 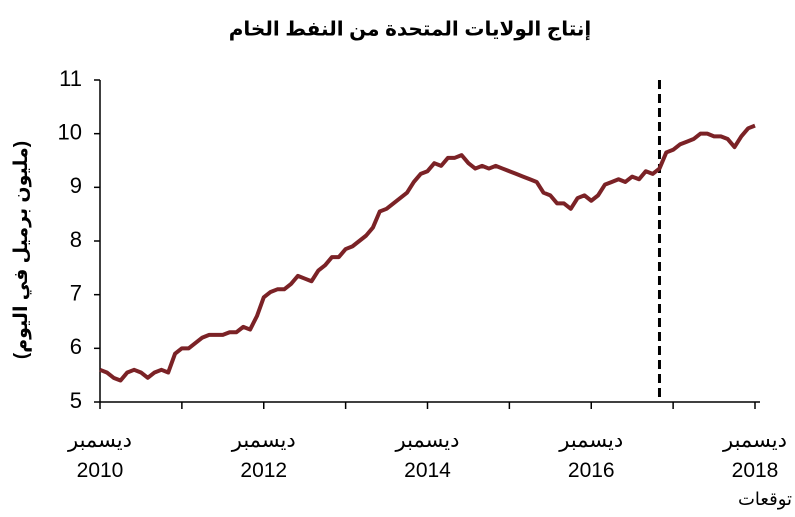 What do you see at coordinates (76, 292) in the screenshot?
I see `y-tick-label: 7` at bounding box center [76, 292].